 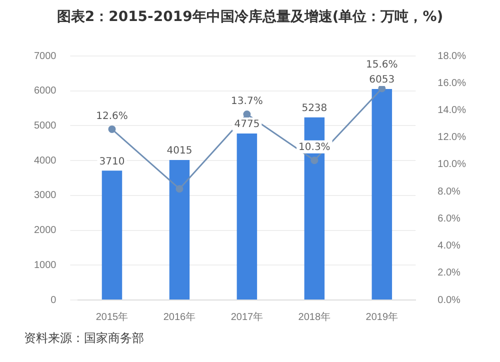 What do you see at coordinates (382, 65) in the screenshot?
I see `data-label: 15.6%` at bounding box center [382, 65].